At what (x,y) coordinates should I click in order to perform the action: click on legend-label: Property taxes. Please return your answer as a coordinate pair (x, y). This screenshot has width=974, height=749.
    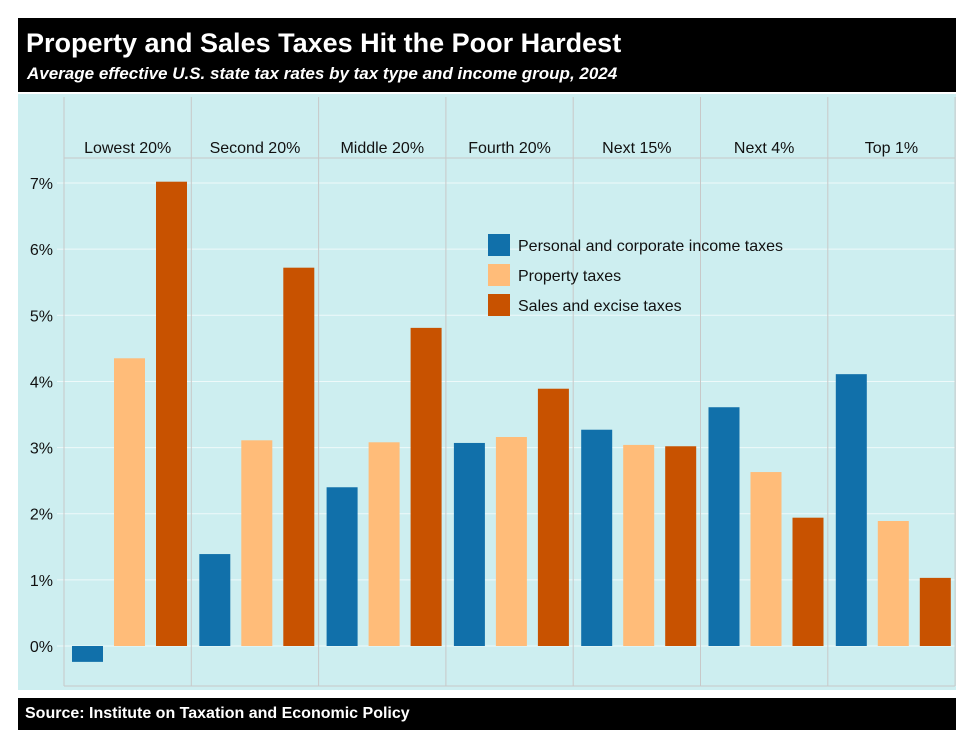
    Looking at the image, I should click on (569, 276).